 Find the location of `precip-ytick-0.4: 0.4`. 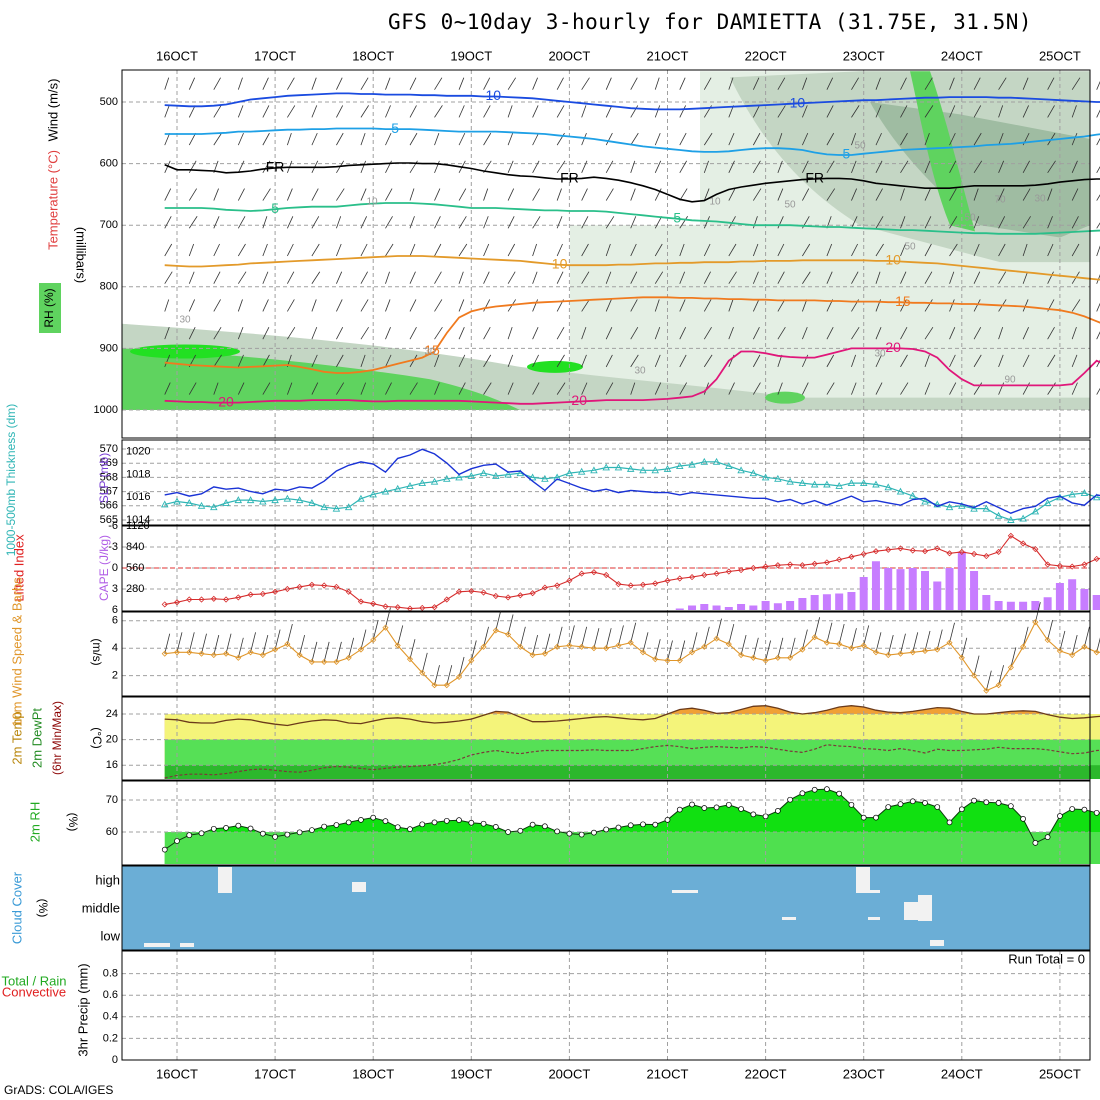

precip-ytick-0.4: 0.4 is located at coordinates (110, 1017).